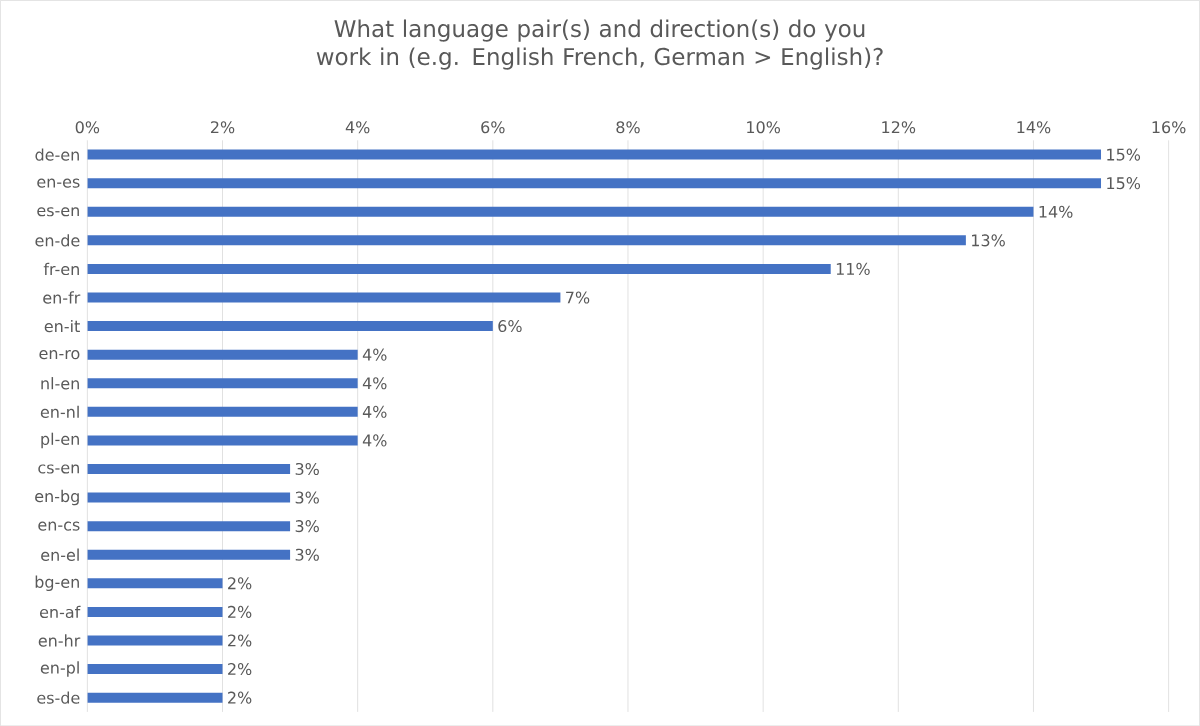  Describe the element at coordinates (60, 440) in the screenshot. I see `y-tick-label: pl-en` at that location.